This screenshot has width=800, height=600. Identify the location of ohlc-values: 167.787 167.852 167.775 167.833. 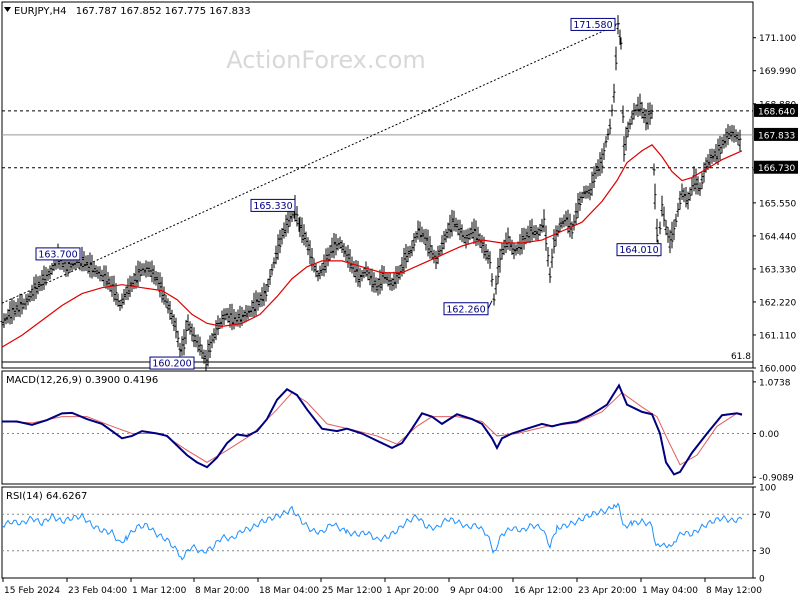
(163, 11).